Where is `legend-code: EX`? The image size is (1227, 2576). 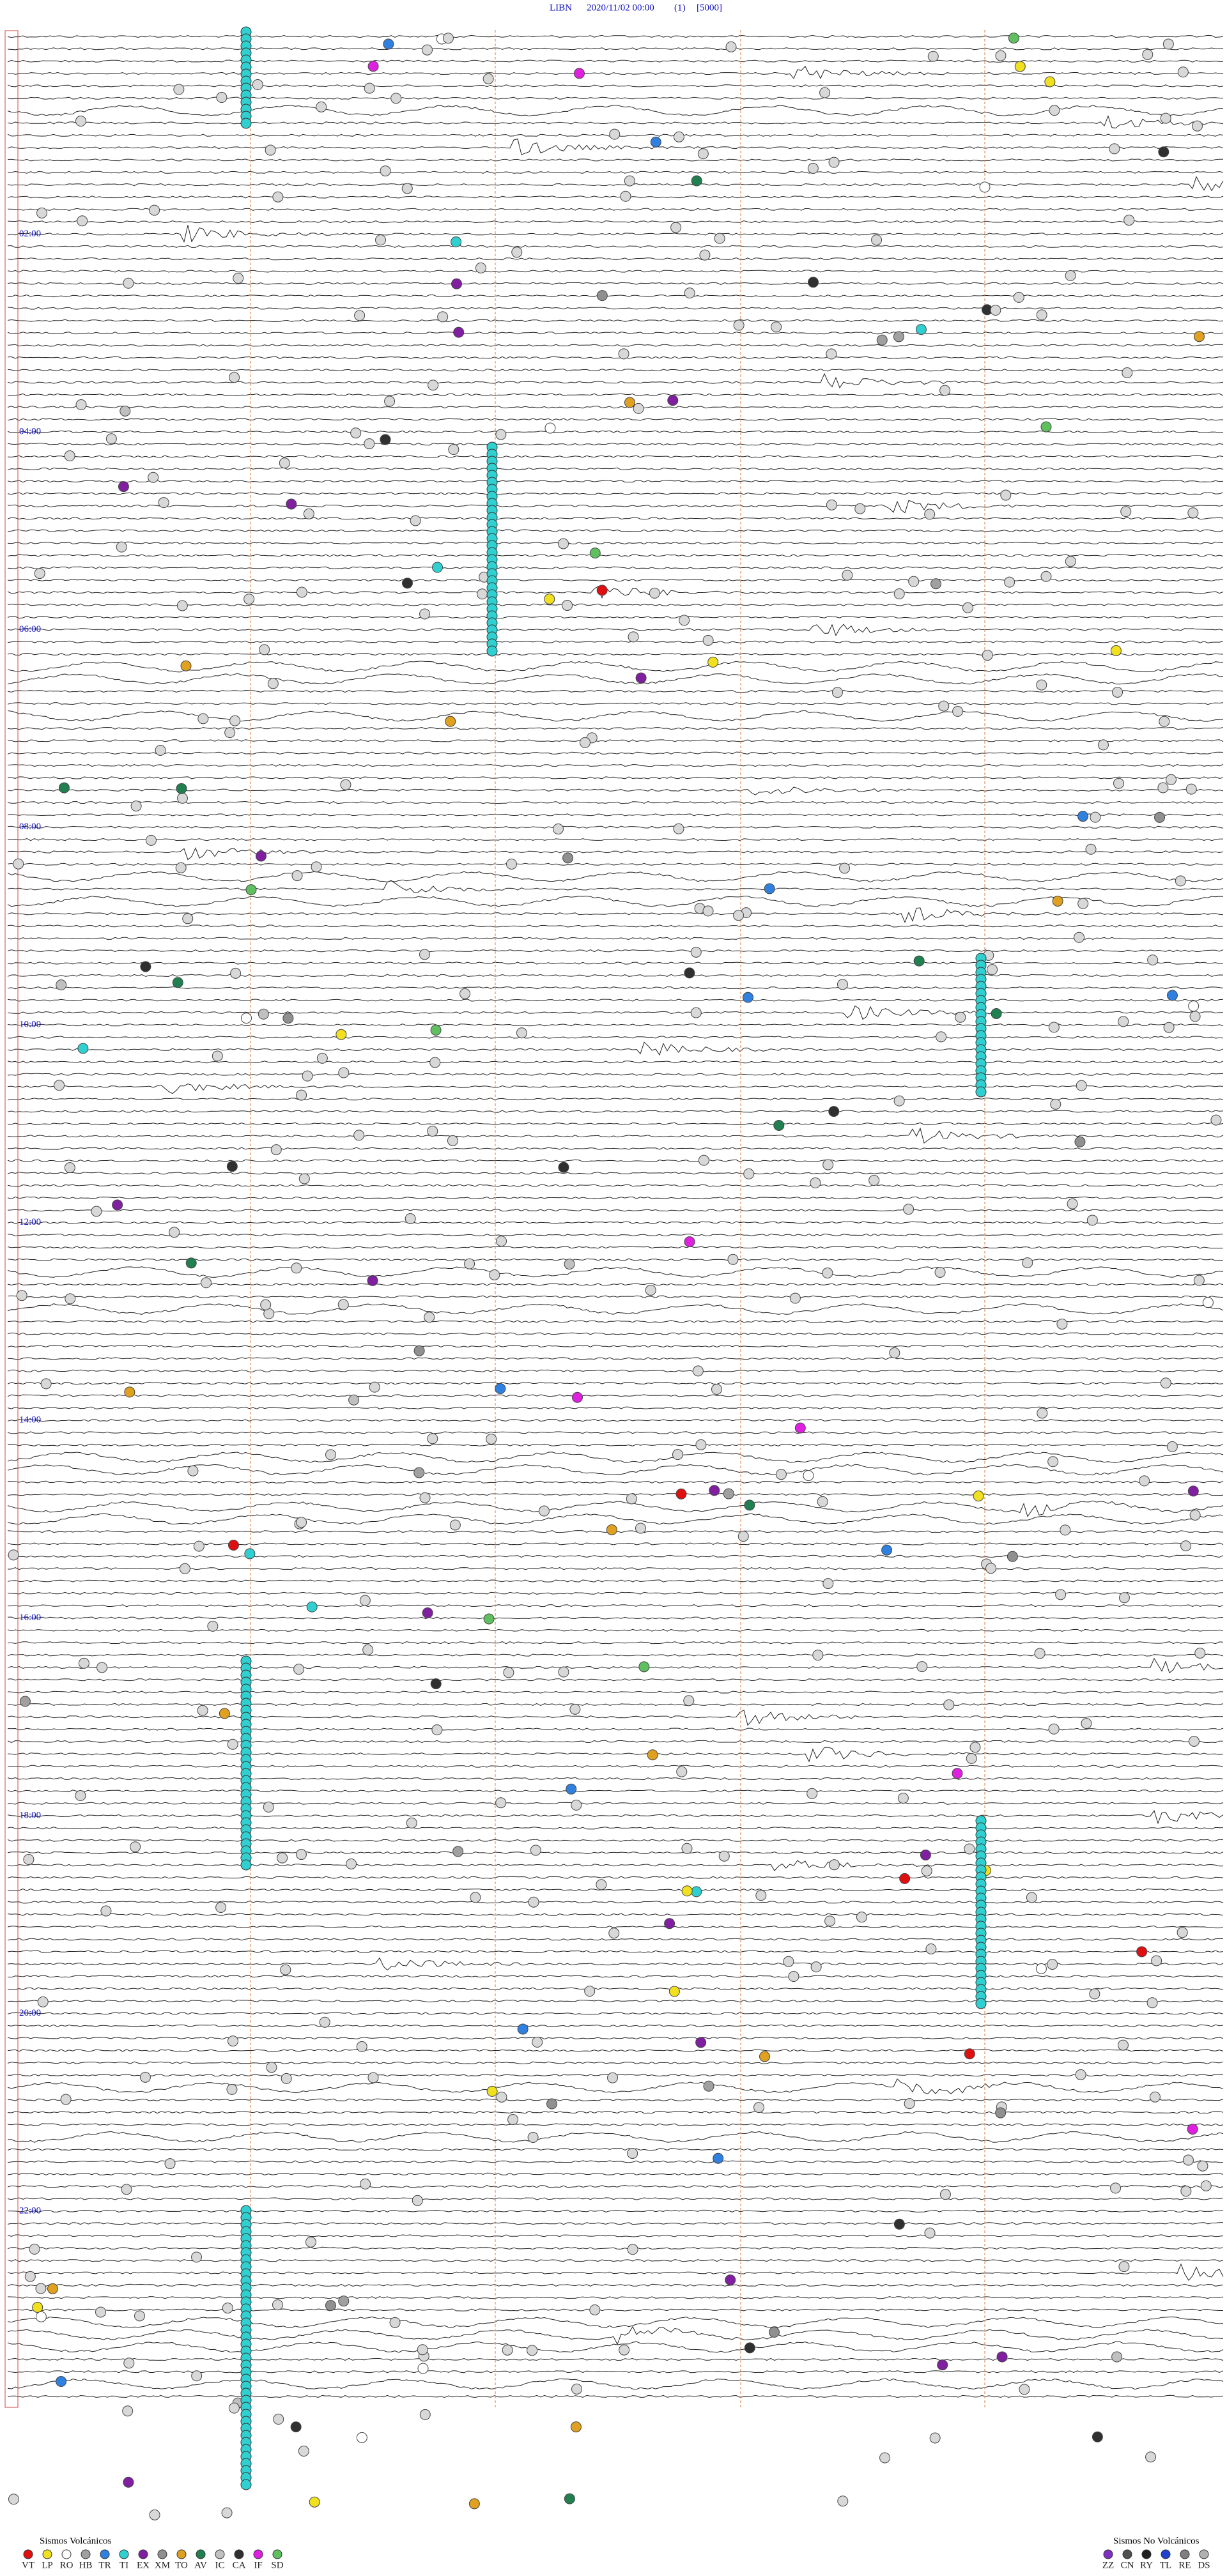
legend-code: EX is located at coordinates (143, 2565).